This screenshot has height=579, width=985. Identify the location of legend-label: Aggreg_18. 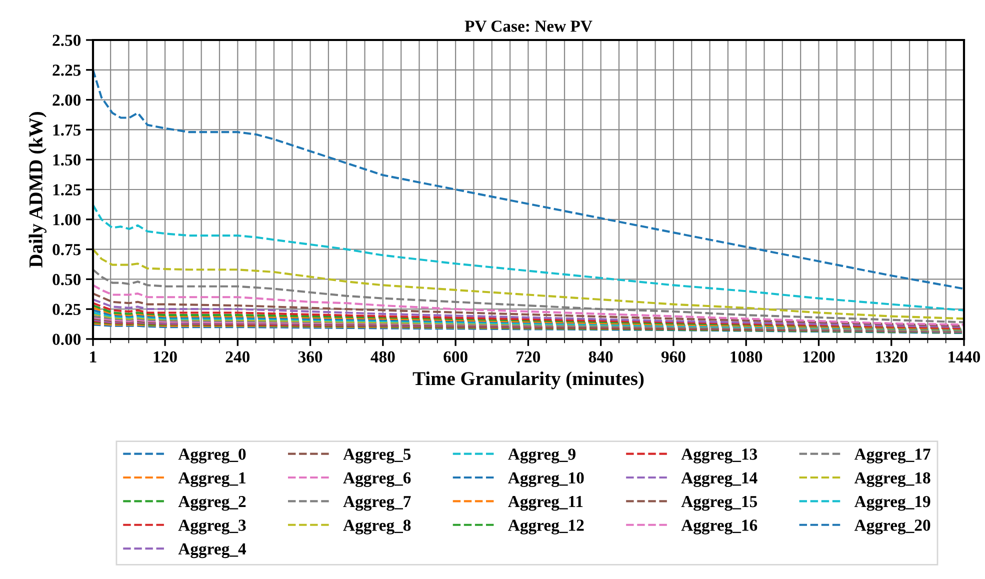
(892, 480).